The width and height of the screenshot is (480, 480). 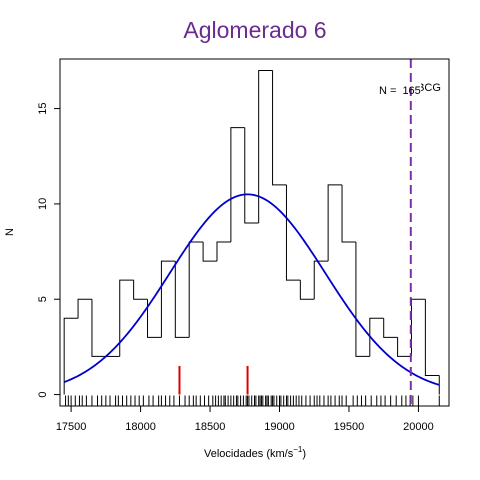 I want to click on y-tick-label: 0, so click(x=43, y=394).